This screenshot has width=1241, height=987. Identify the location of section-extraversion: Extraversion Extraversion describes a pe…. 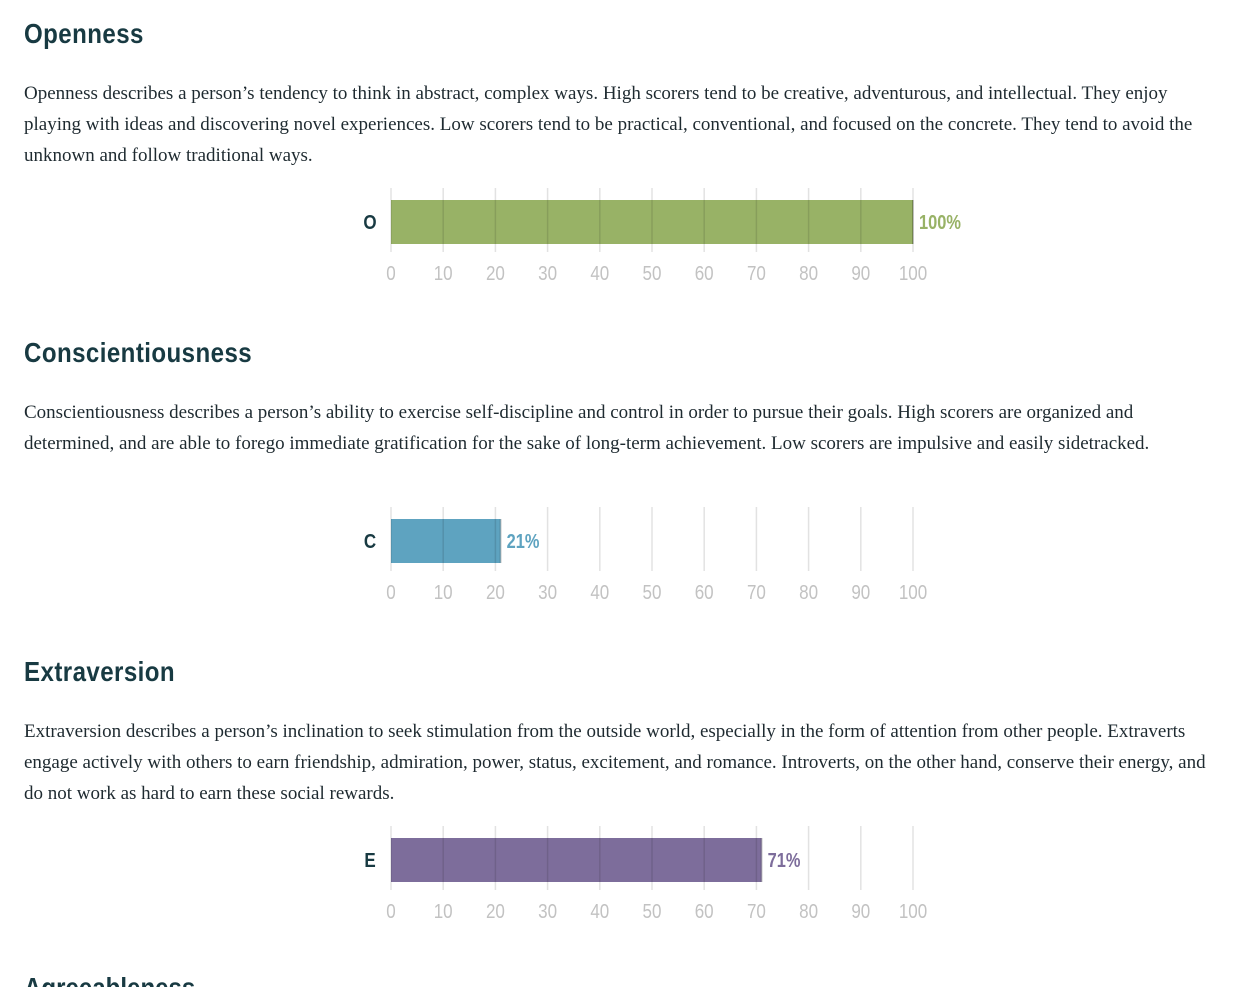
(621, 730).